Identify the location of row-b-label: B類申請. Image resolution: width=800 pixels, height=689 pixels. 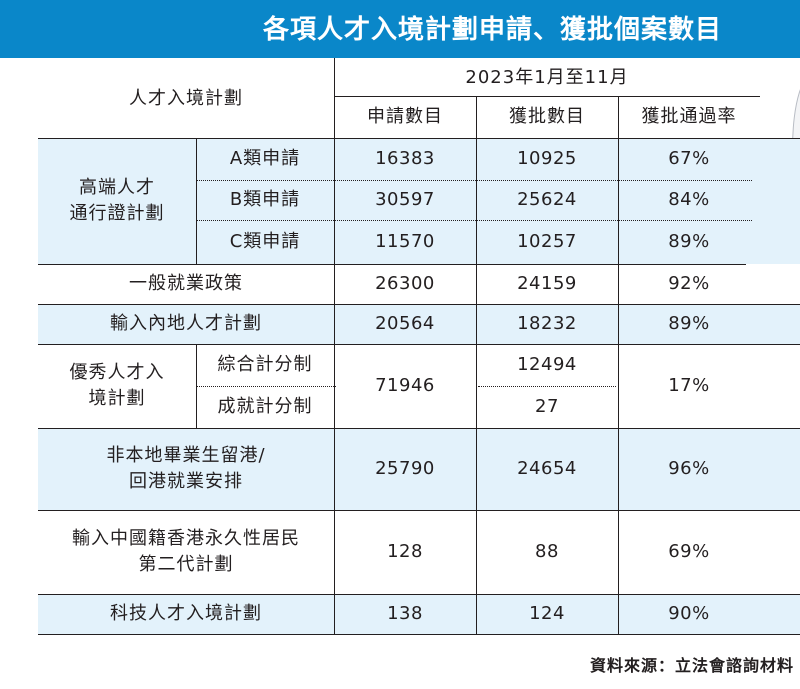
(265, 199).